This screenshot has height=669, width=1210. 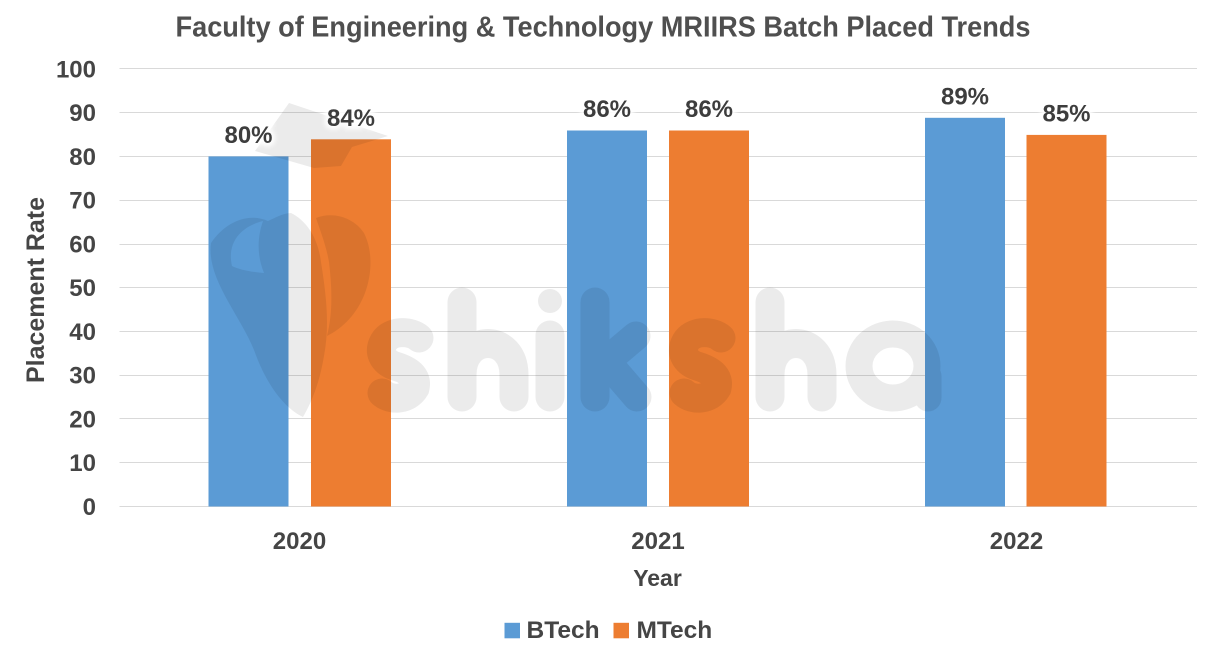 What do you see at coordinates (82, 201) in the screenshot?
I see `svg-text: 70` at bounding box center [82, 201].